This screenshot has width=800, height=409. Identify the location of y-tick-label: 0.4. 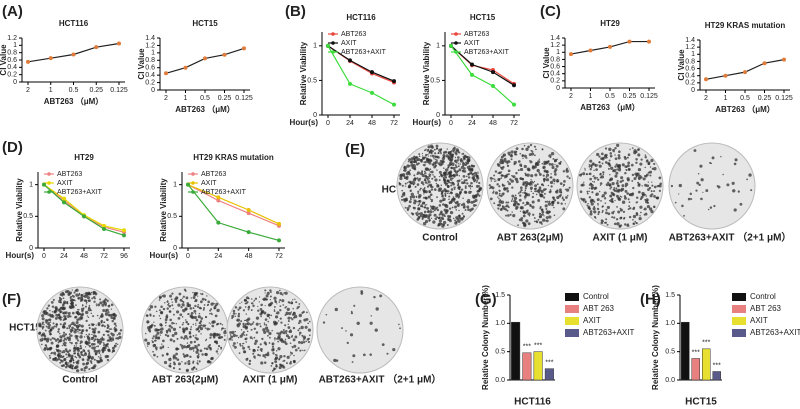
(12, 67).